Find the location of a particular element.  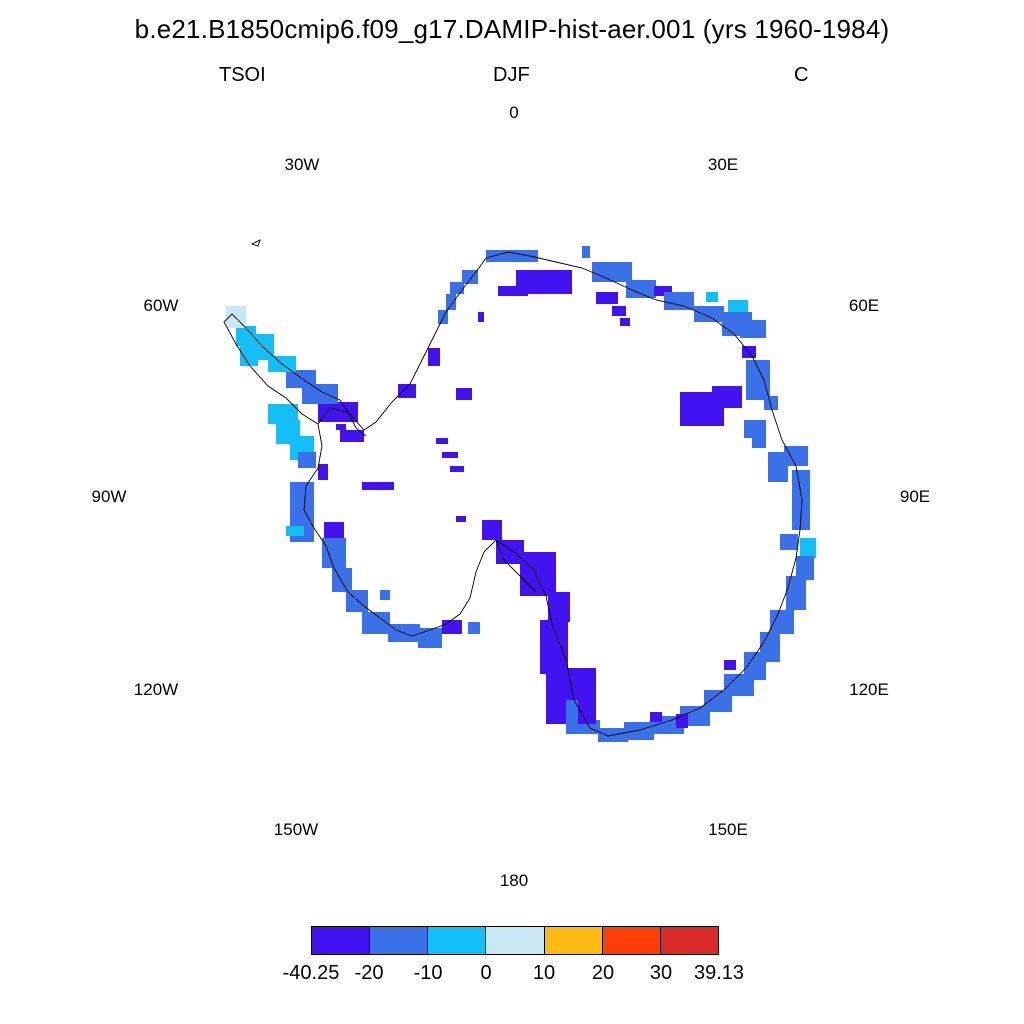

lon-label-60w: 60W is located at coordinates (161, 305).